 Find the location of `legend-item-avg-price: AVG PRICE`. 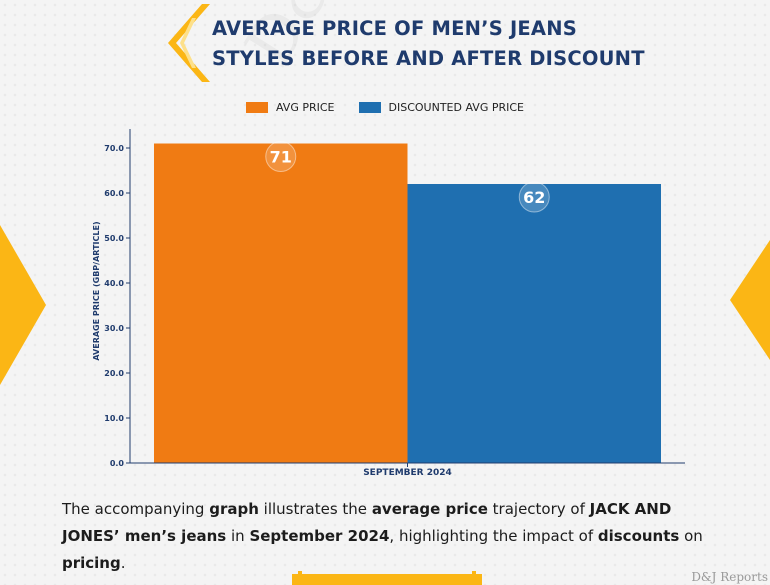

legend-item-avg-price: AVG PRICE is located at coordinates (290, 107).